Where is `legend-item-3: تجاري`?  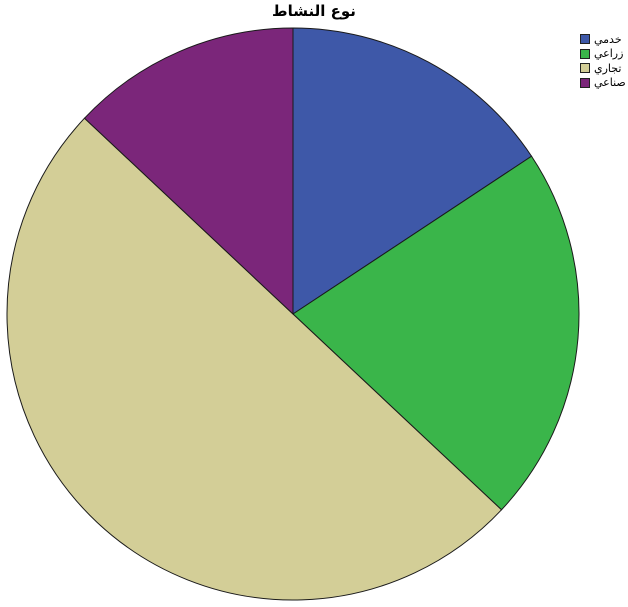
legend-item-3: تجاري is located at coordinates (603, 68).